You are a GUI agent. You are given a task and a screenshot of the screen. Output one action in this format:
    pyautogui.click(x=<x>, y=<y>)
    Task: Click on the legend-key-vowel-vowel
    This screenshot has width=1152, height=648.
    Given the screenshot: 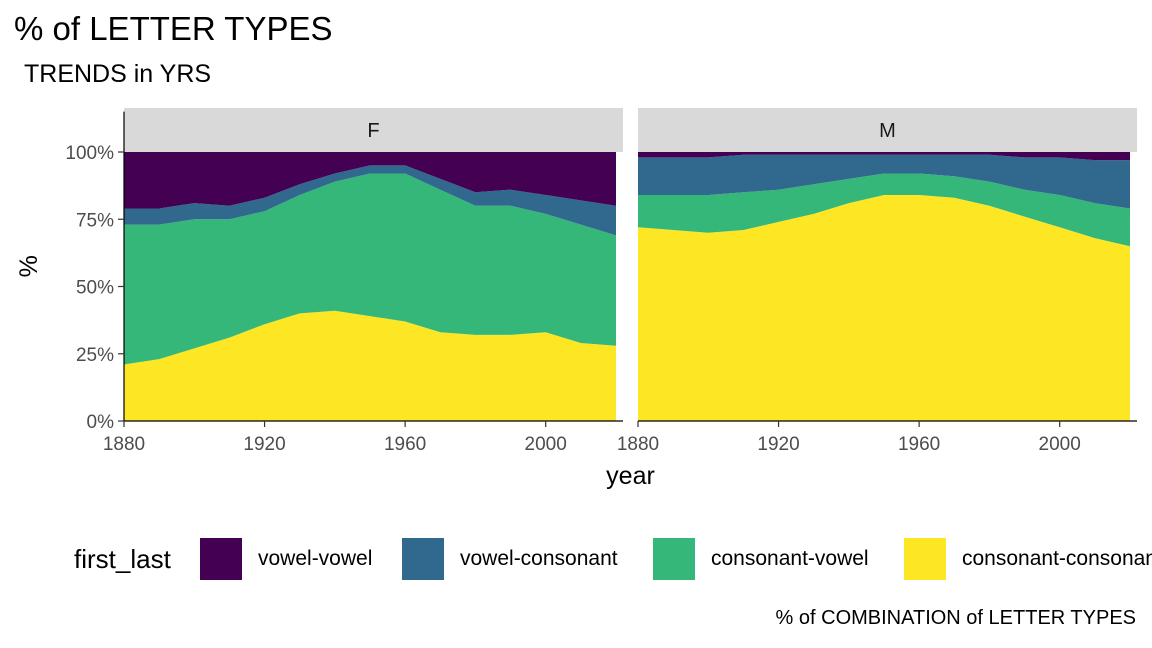 What is the action you would take?
    pyautogui.click(x=221, y=559)
    